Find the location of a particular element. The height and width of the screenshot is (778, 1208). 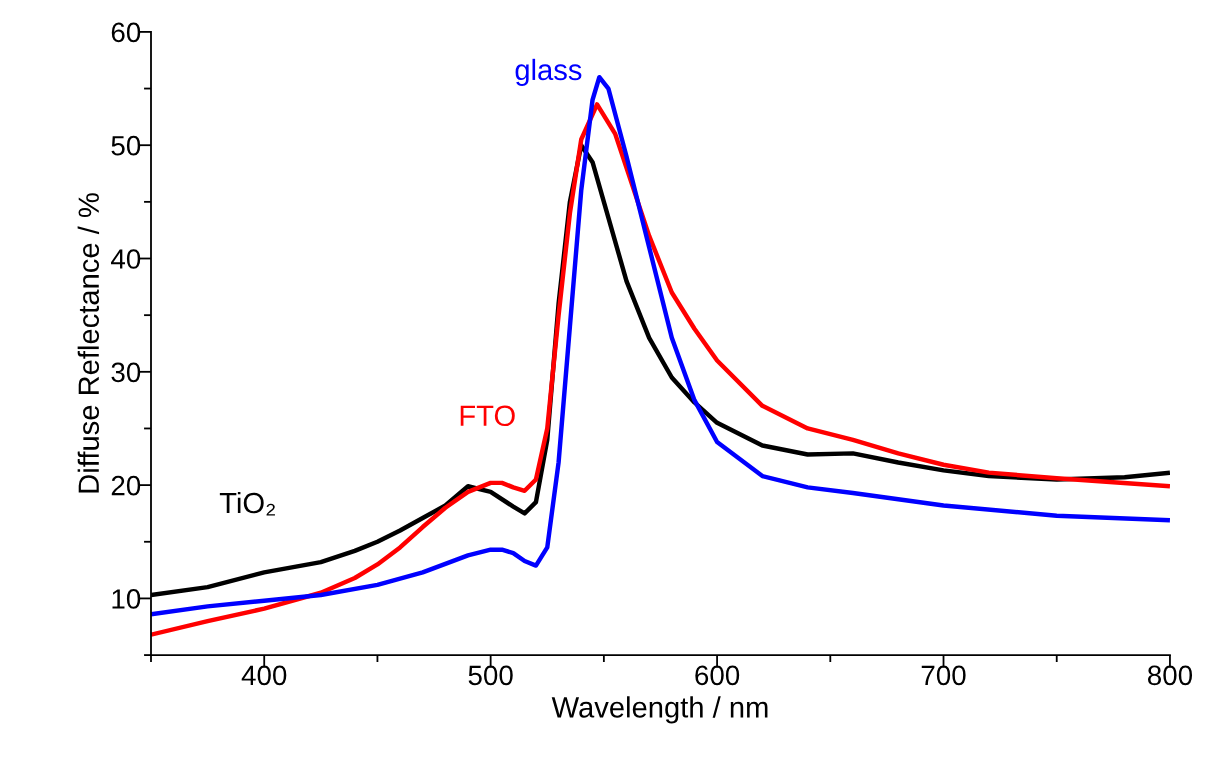

y-tick-label: 10 is located at coordinates (126, 599).